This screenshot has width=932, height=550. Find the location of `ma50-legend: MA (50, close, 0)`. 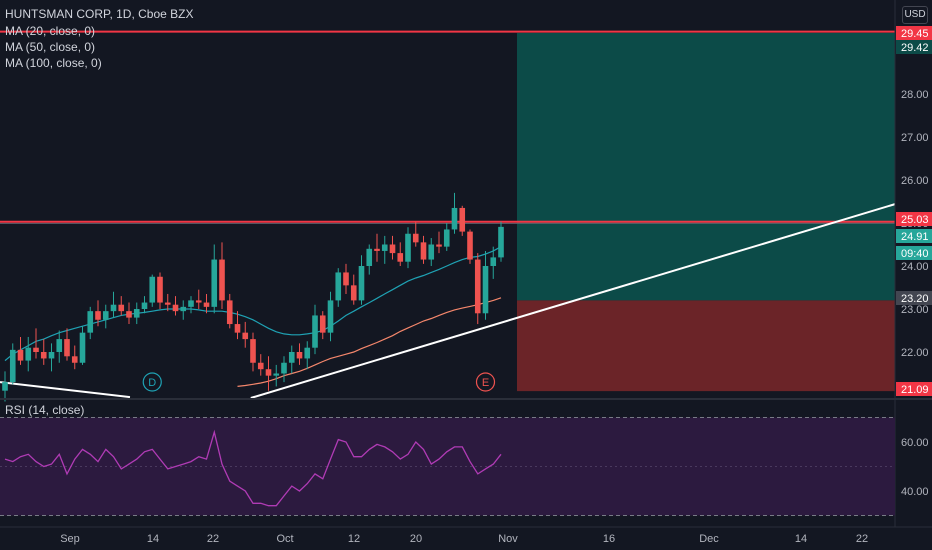

ma50-legend: MA (50, close, 0) is located at coordinates (50, 47).